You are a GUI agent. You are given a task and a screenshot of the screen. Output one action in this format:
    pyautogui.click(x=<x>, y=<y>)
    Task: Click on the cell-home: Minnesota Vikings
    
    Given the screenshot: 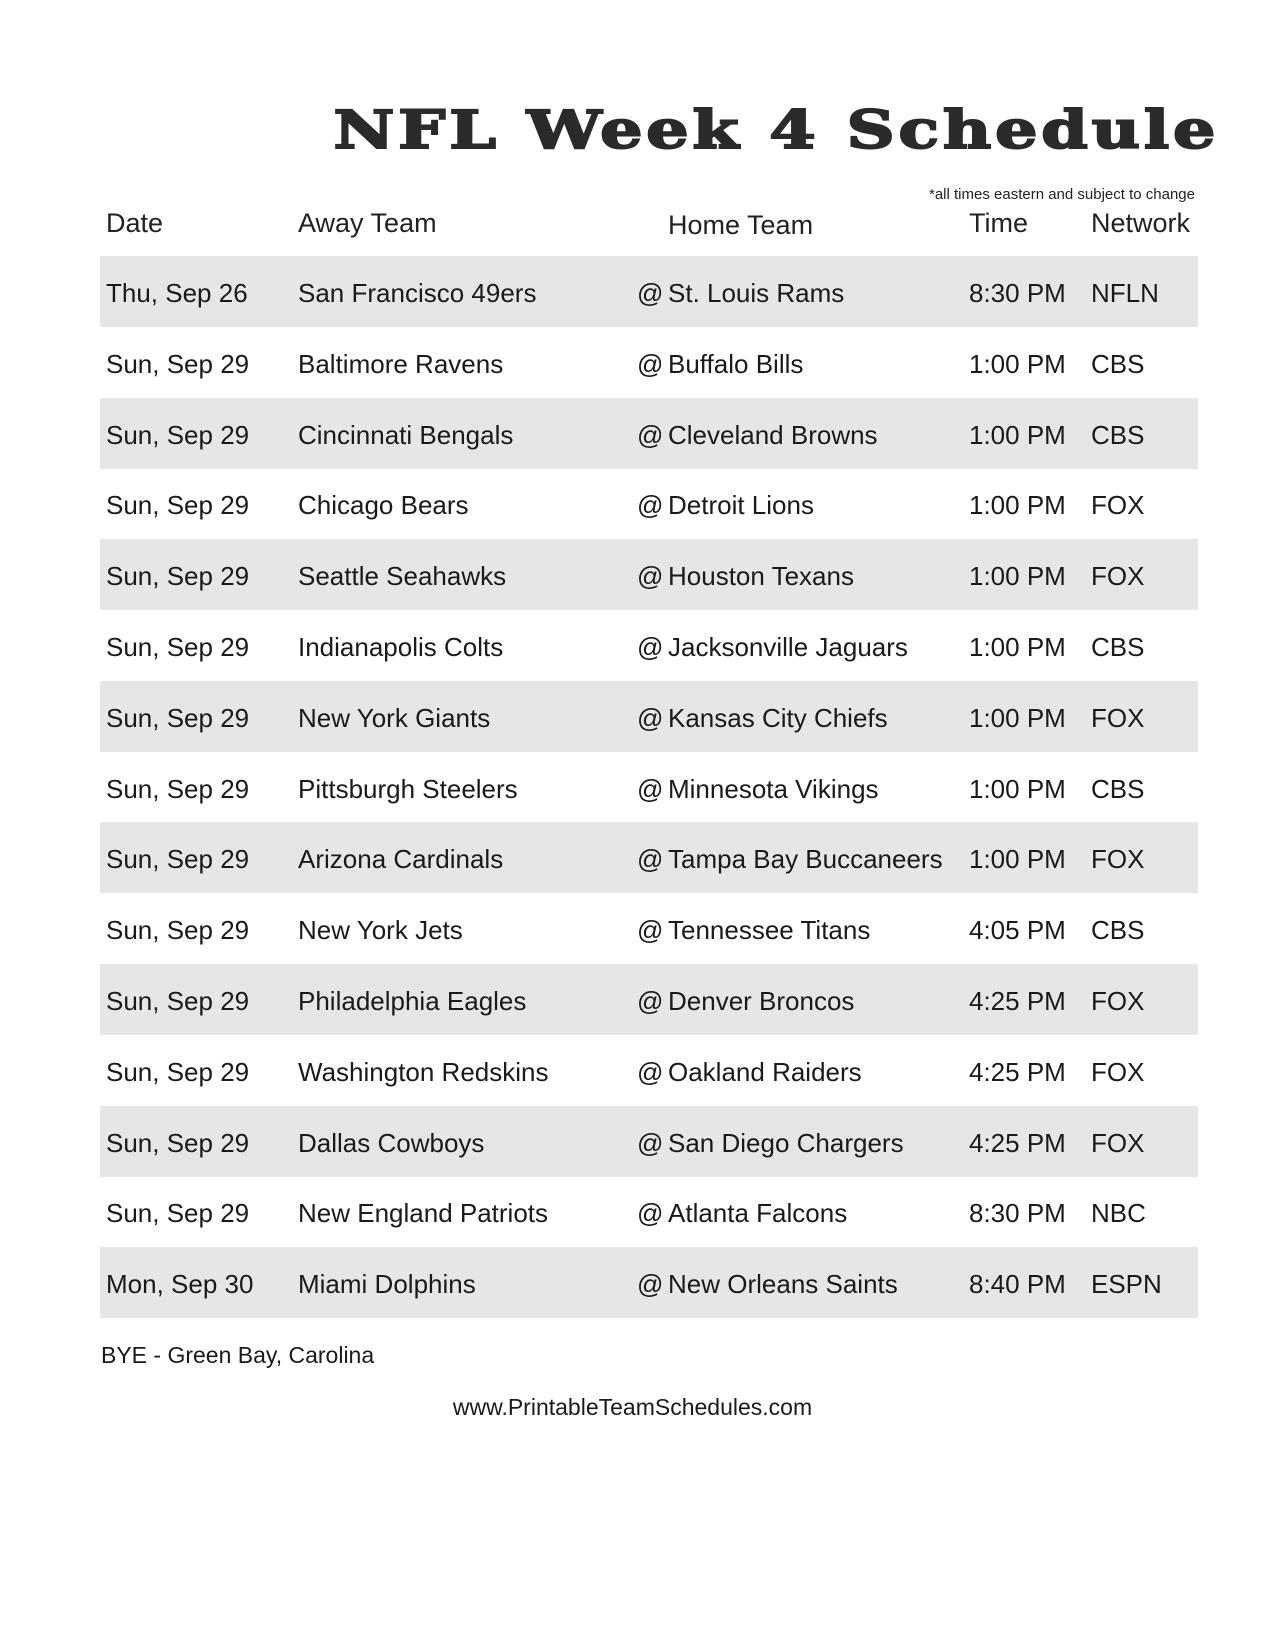 What is the action you would take?
    pyautogui.click(x=773, y=788)
    